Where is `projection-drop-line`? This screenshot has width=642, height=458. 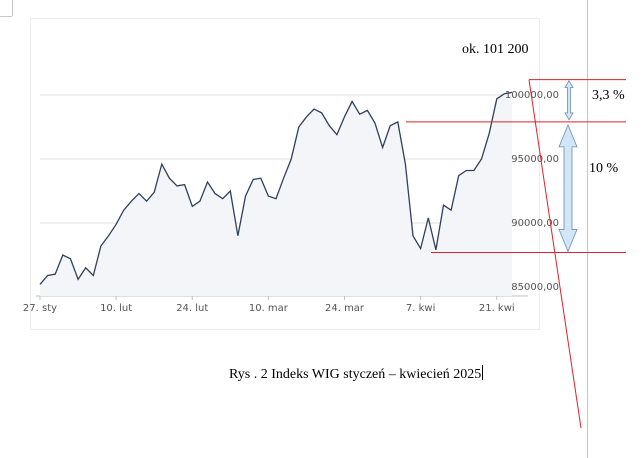
projection-drop-line is located at coordinates (555, 254).